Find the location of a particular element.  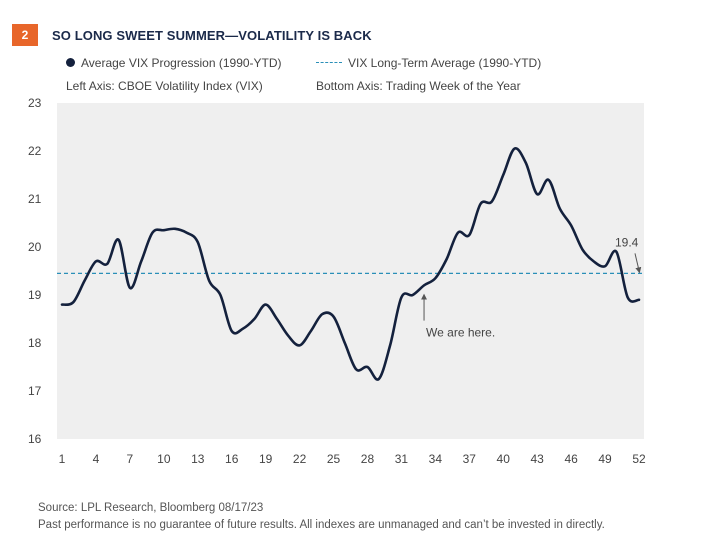

y-axis-ticks: 16 17 18 19 20 21 22 23 is located at coordinates (35, 271).